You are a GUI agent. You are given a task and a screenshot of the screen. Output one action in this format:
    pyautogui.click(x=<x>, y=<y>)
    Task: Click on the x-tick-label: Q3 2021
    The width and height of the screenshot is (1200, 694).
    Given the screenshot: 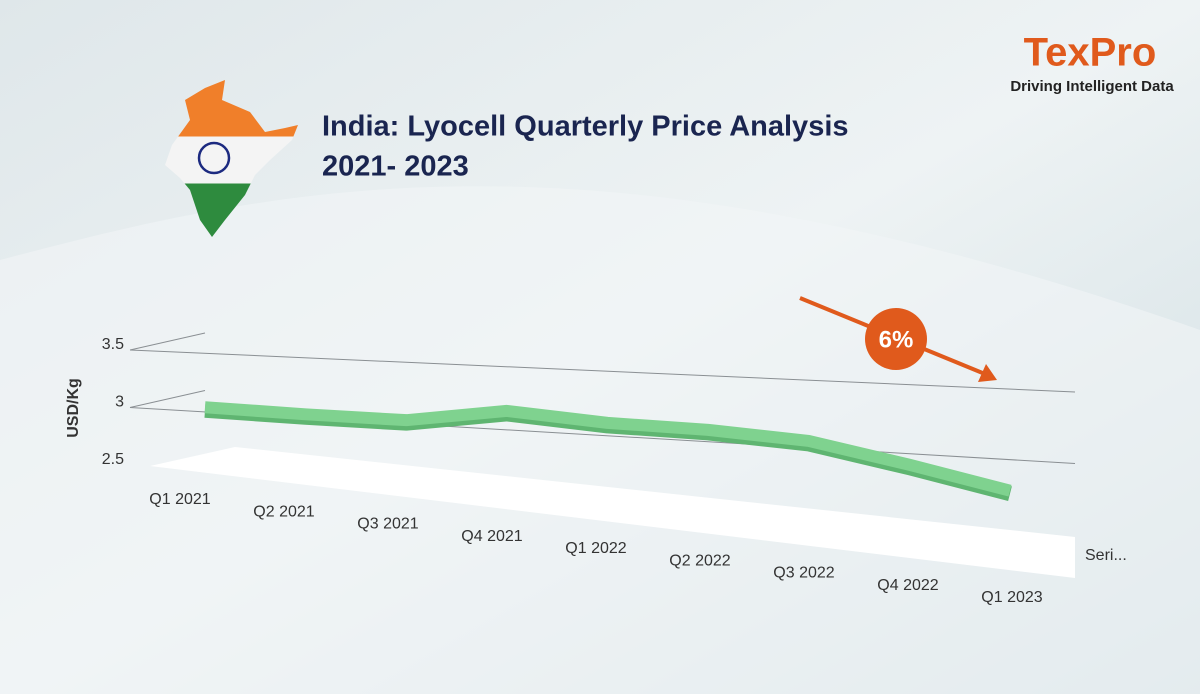 What is the action you would take?
    pyautogui.click(x=387, y=524)
    